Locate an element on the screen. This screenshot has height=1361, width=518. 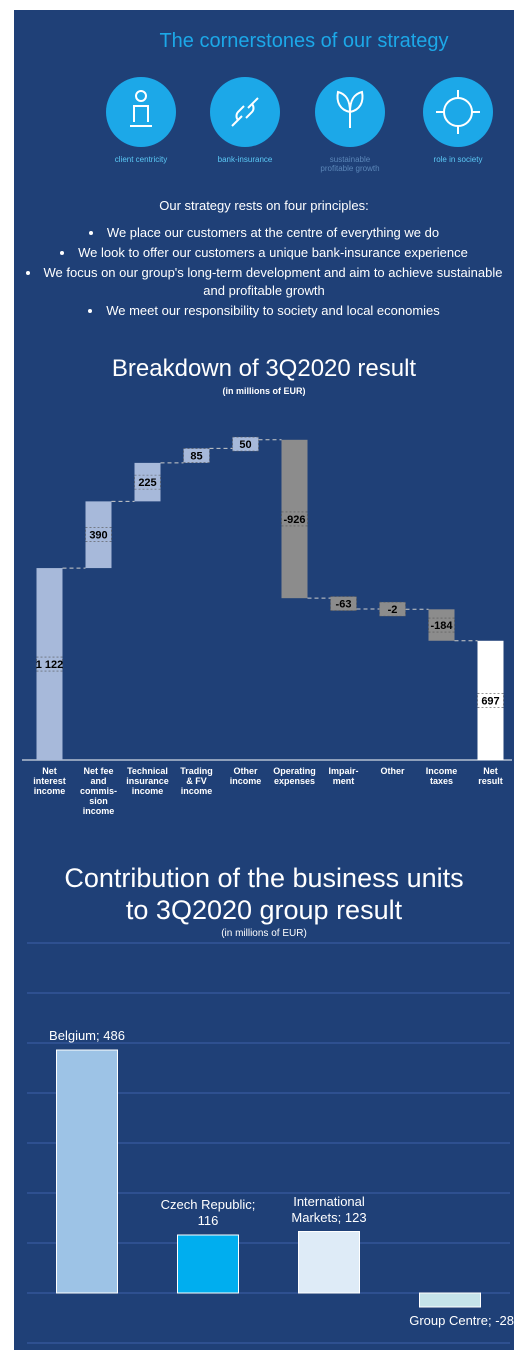
value-label: 50 is located at coordinates (245, 445).